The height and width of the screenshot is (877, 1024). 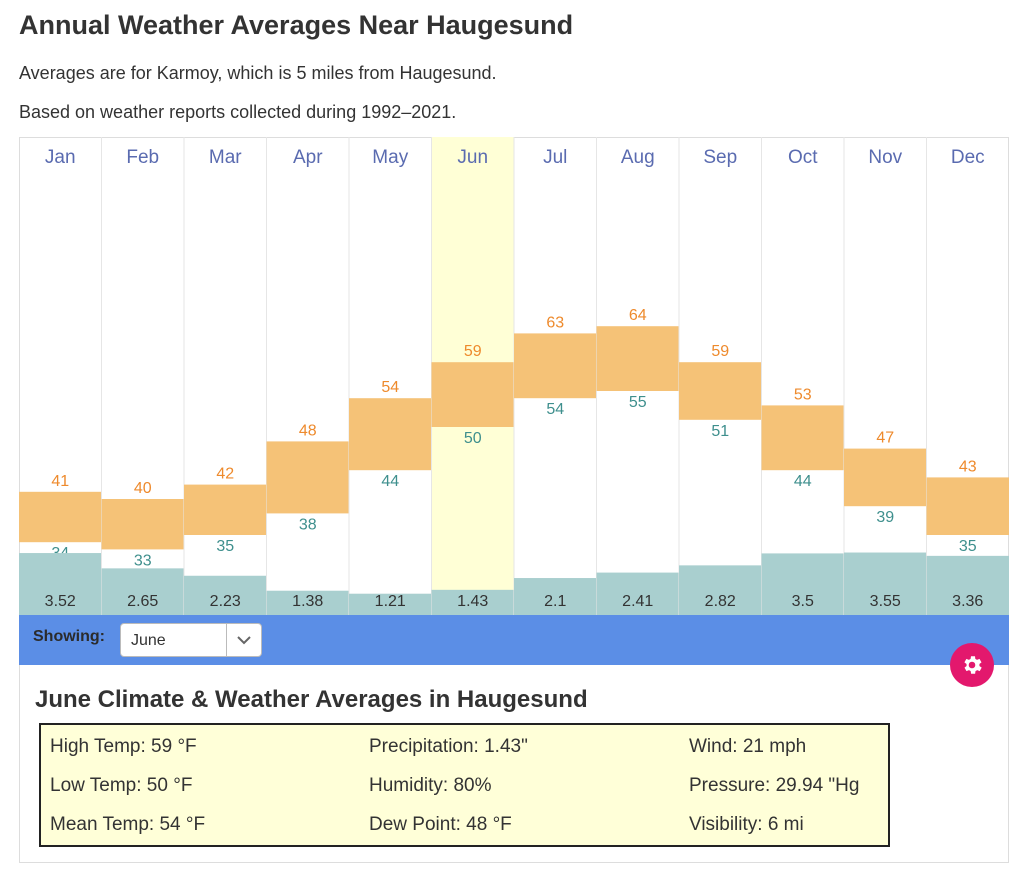 What do you see at coordinates (60, 517) in the screenshot?
I see `temp-bar-jan` at bounding box center [60, 517].